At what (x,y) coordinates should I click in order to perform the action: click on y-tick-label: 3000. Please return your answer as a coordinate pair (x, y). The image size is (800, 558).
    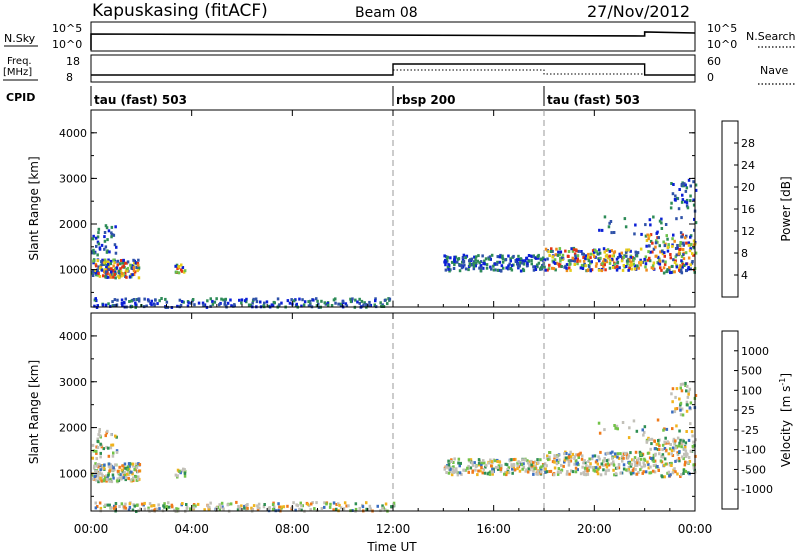
    Looking at the image, I should click on (73, 178).